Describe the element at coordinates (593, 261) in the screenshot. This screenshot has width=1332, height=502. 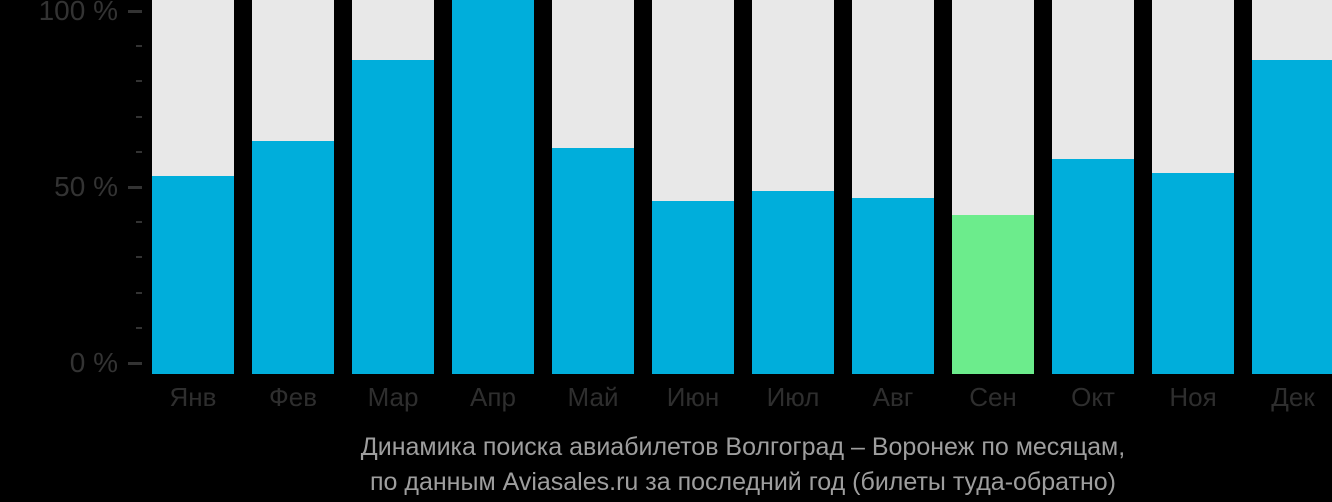
I see `bar-Май` at that location.